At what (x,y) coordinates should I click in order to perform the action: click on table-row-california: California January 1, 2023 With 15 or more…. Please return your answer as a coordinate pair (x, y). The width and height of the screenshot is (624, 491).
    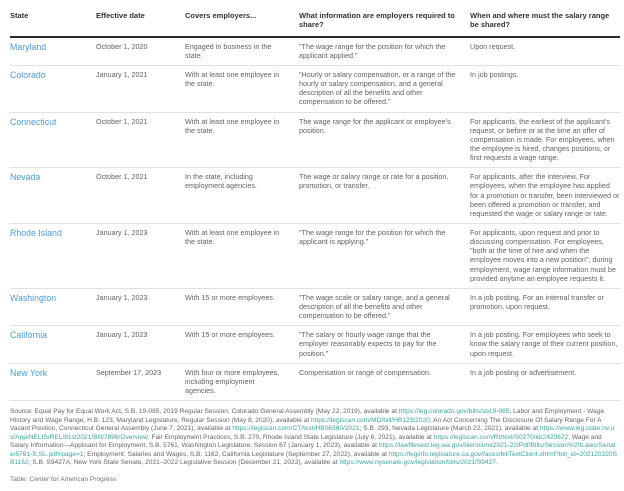
    Looking at the image, I should click on (315, 345).